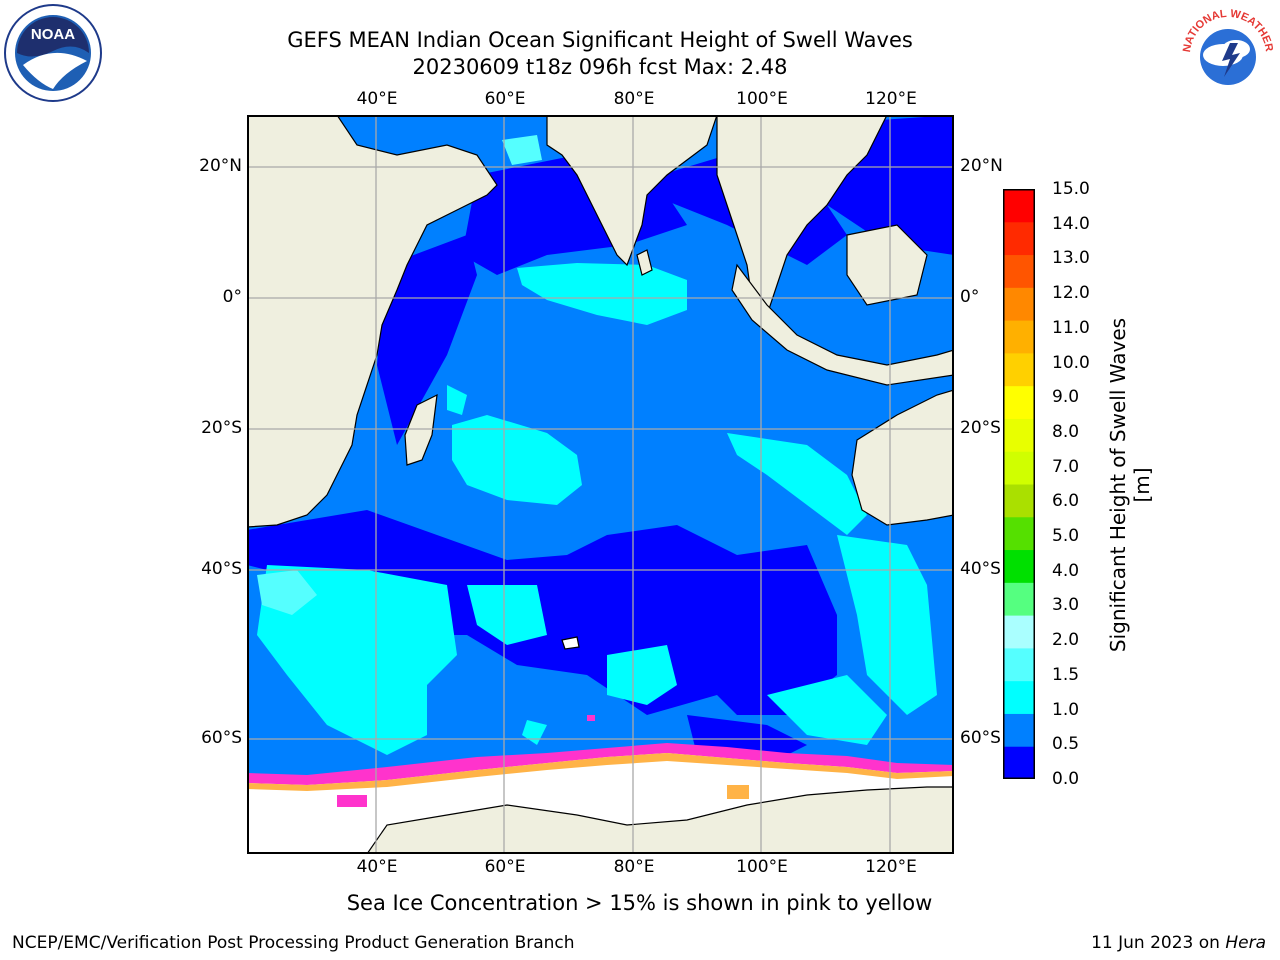 The image size is (1280, 960). I want to click on colorbar-tick-label: 0.5, so click(1066, 744).